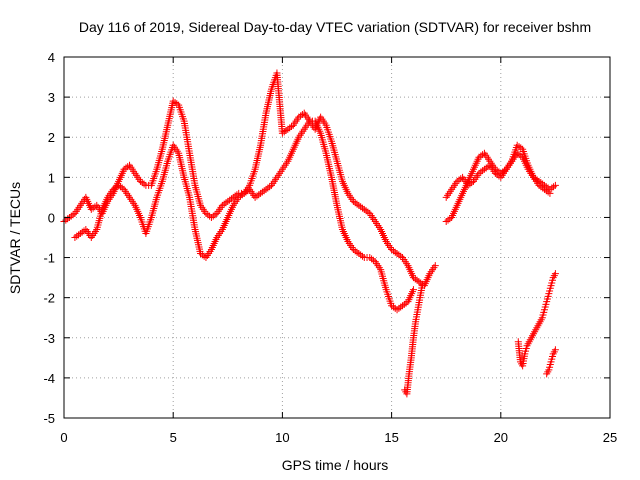  I want to click on x-tick-label: 25, so click(610, 437).